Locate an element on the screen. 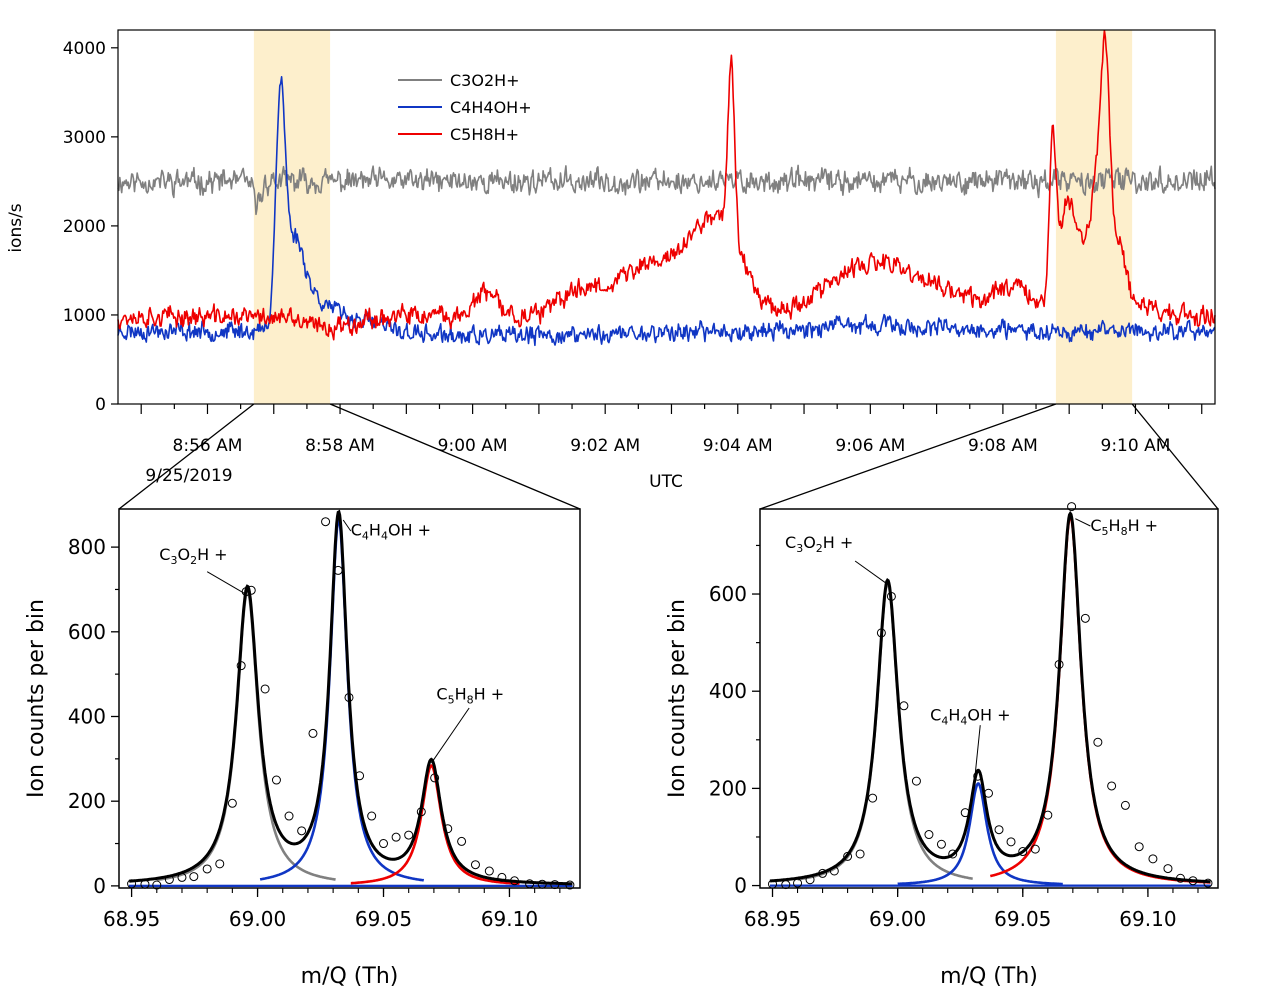 Image resolution: width=1275 pixels, height=995 pixels. zoom-line-left-b is located at coordinates (455, 456).